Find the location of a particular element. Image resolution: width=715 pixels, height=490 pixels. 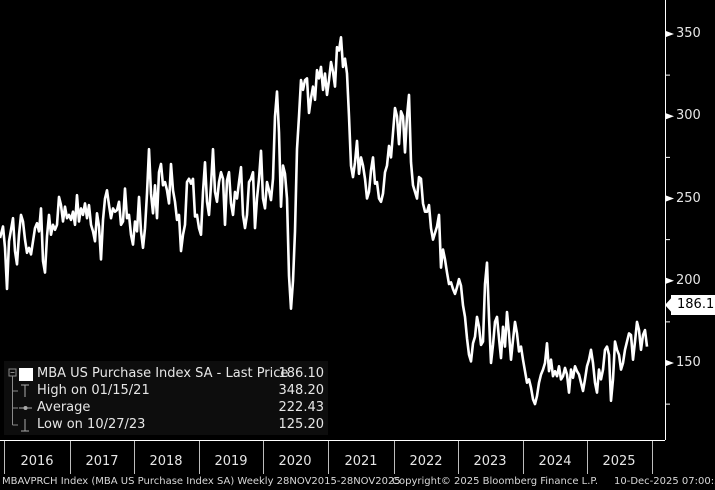

footer-timestamp: 10-Dec-2025 07:00:55 is located at coordinates (664, 481).